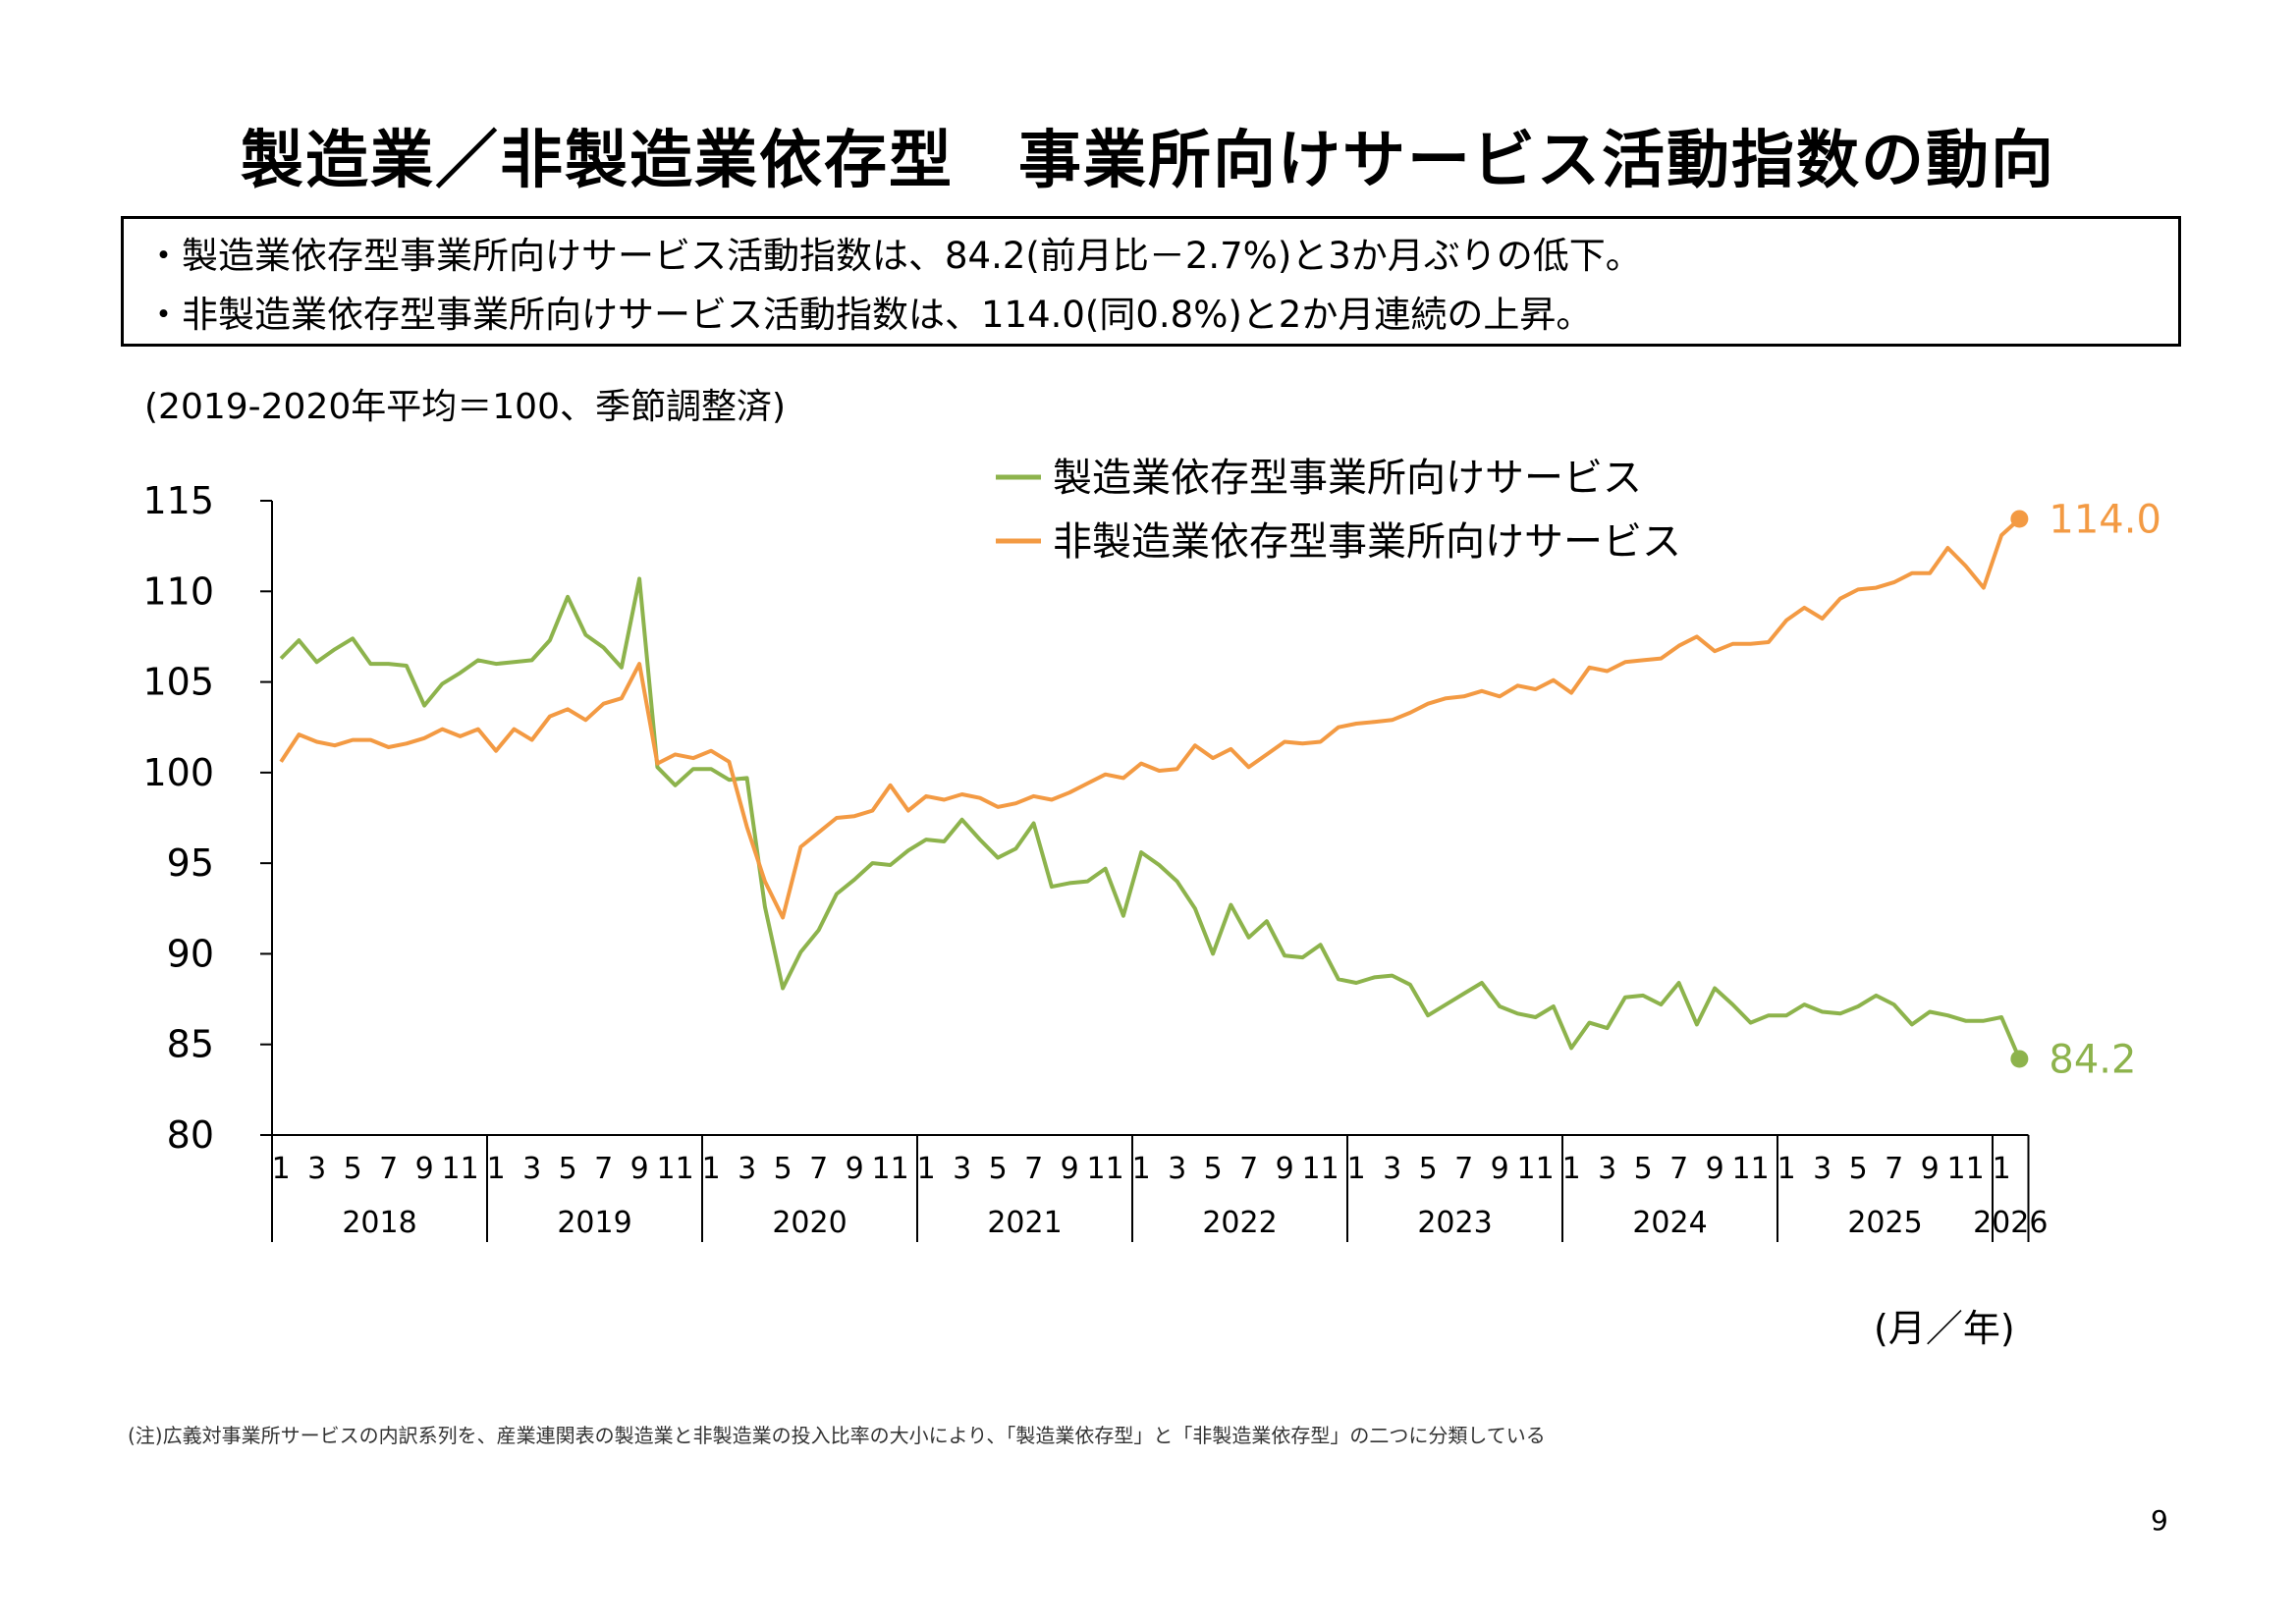 The width and height of the screenshot is (2296, 1624). I want to click on y-tick-label: 100, so click(178, 772).